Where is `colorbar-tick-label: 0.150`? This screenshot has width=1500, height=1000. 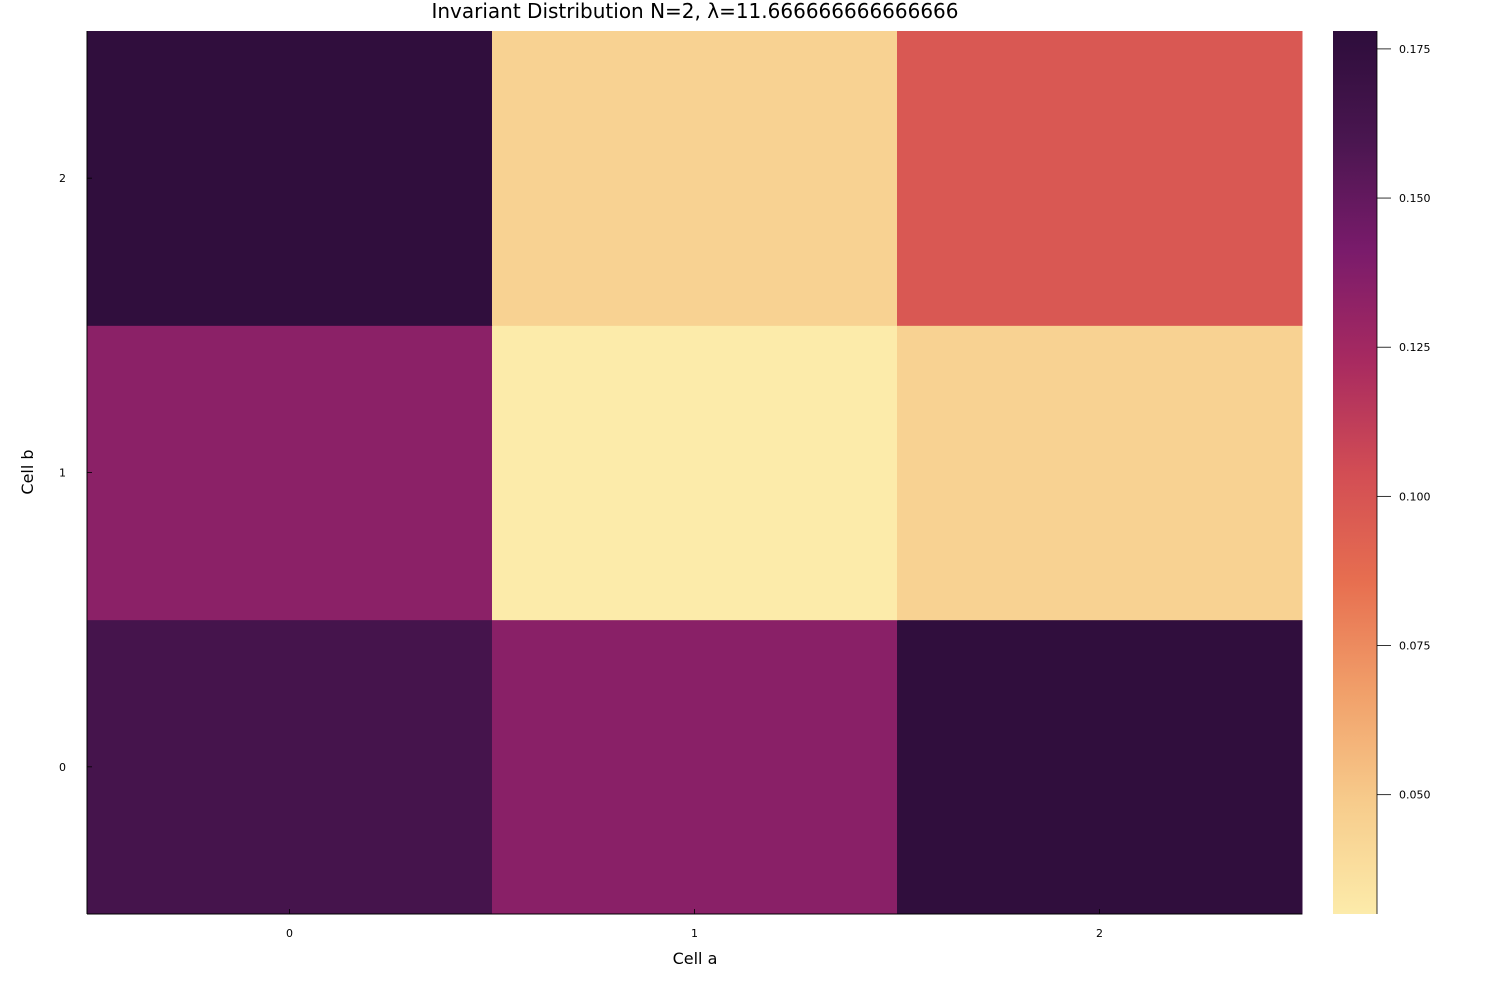 colorbar-tick-label: 0.150 is located at coordinates (1415, 198).